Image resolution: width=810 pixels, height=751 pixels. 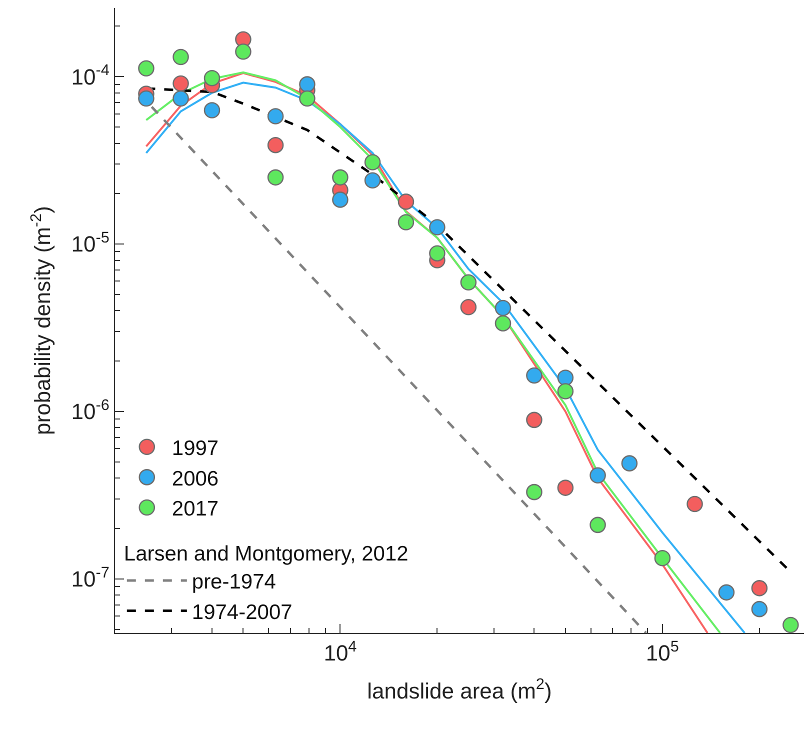 I want to click on legend-label: 2017, so click(x=195, y=509).